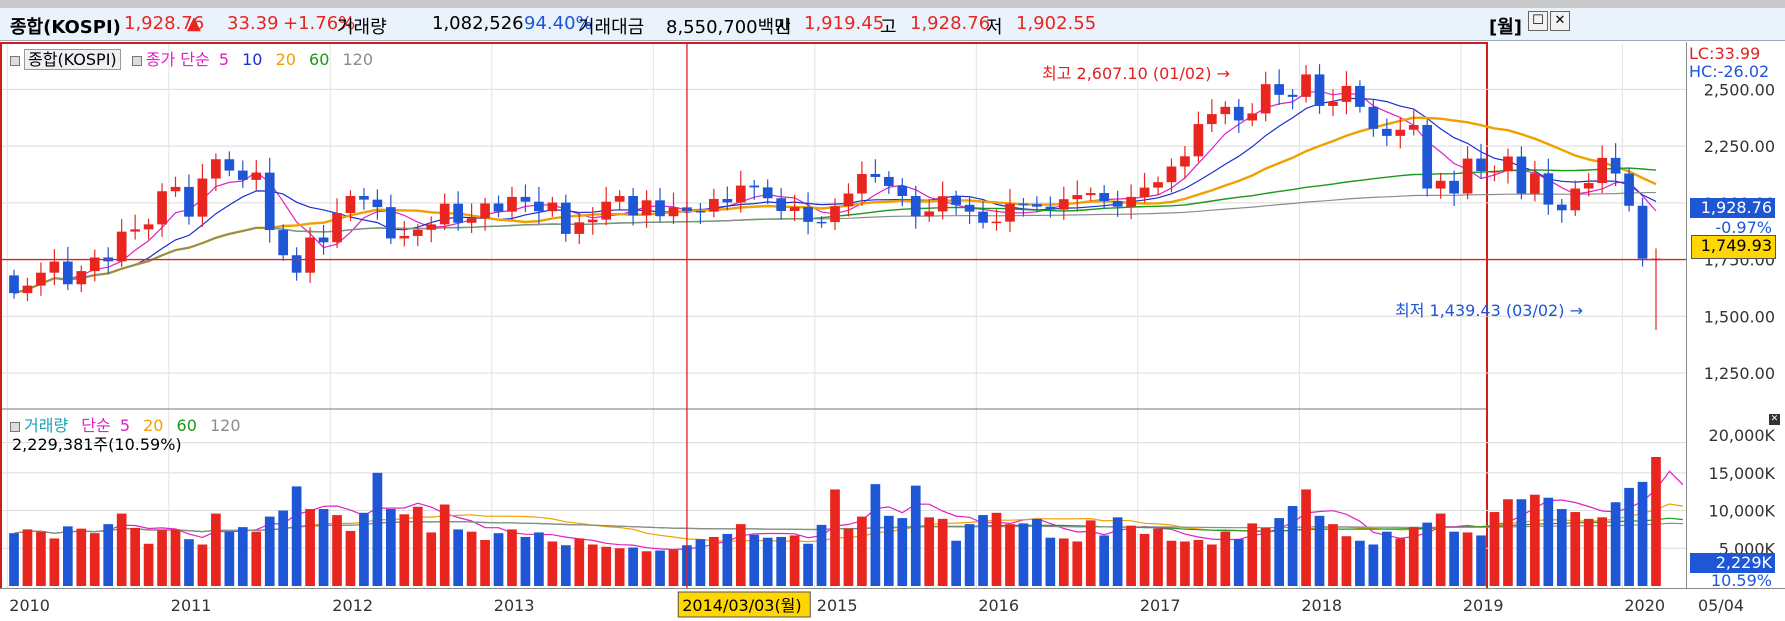 The height and width of the screenshot is (621, 1785). I want to click on panel-close-icon: ✕, so click(1774, 419).